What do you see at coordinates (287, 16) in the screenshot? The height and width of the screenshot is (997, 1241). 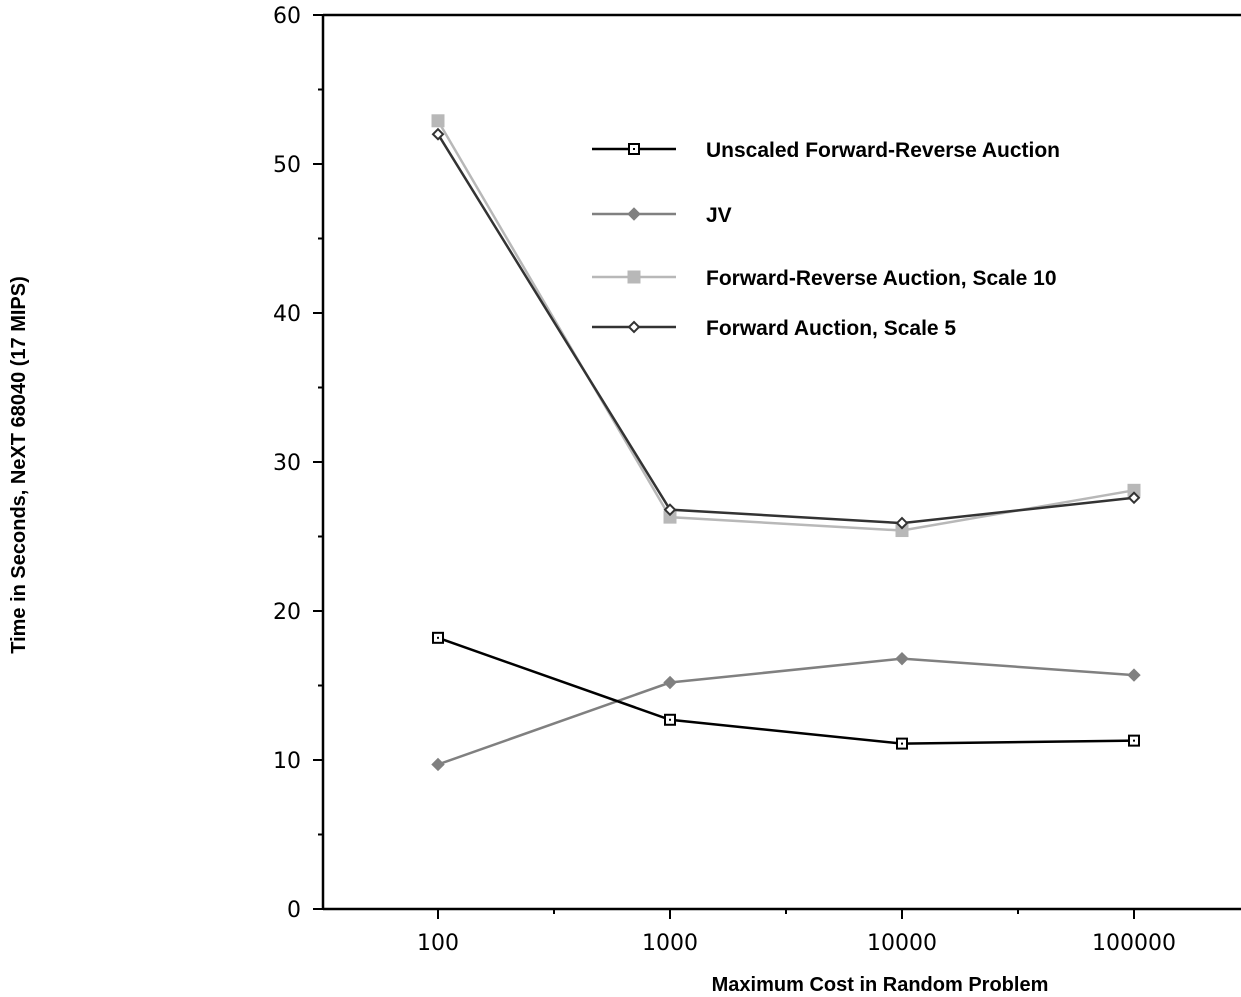 I see `y-tick-label: 60` at bounding box center [287, 16].